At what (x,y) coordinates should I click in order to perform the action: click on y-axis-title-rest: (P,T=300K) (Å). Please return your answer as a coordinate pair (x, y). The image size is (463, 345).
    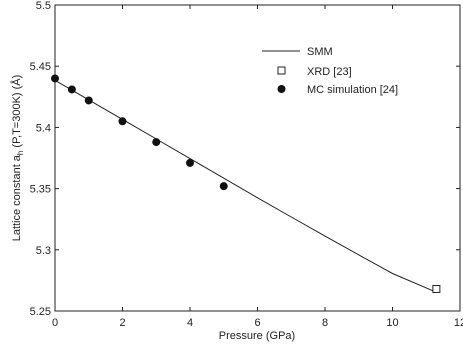
    Looking at the image, I should click on (16, 113).